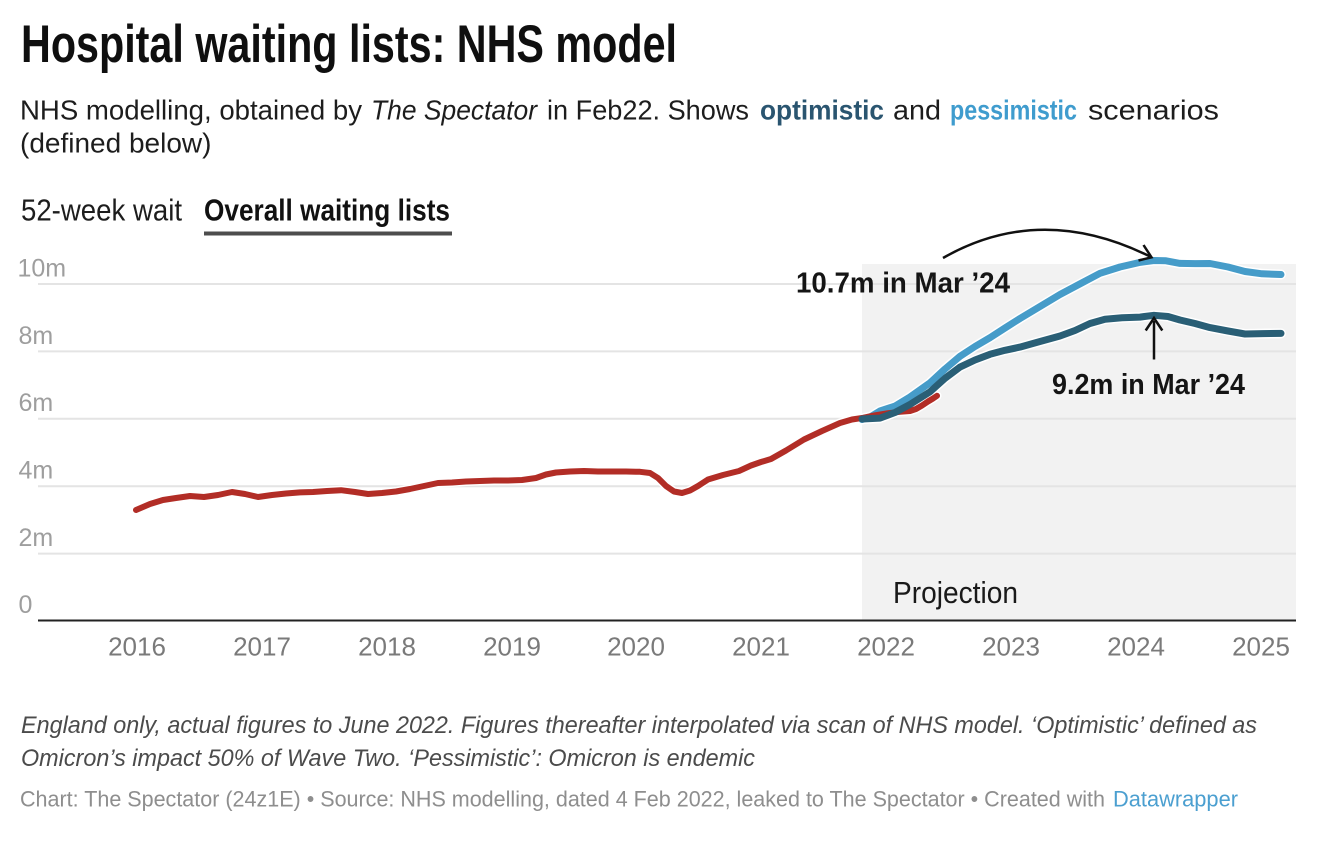 This screenshot has height=863, width=1338. I want to click on svg-text: 8m, so click(36, 336).